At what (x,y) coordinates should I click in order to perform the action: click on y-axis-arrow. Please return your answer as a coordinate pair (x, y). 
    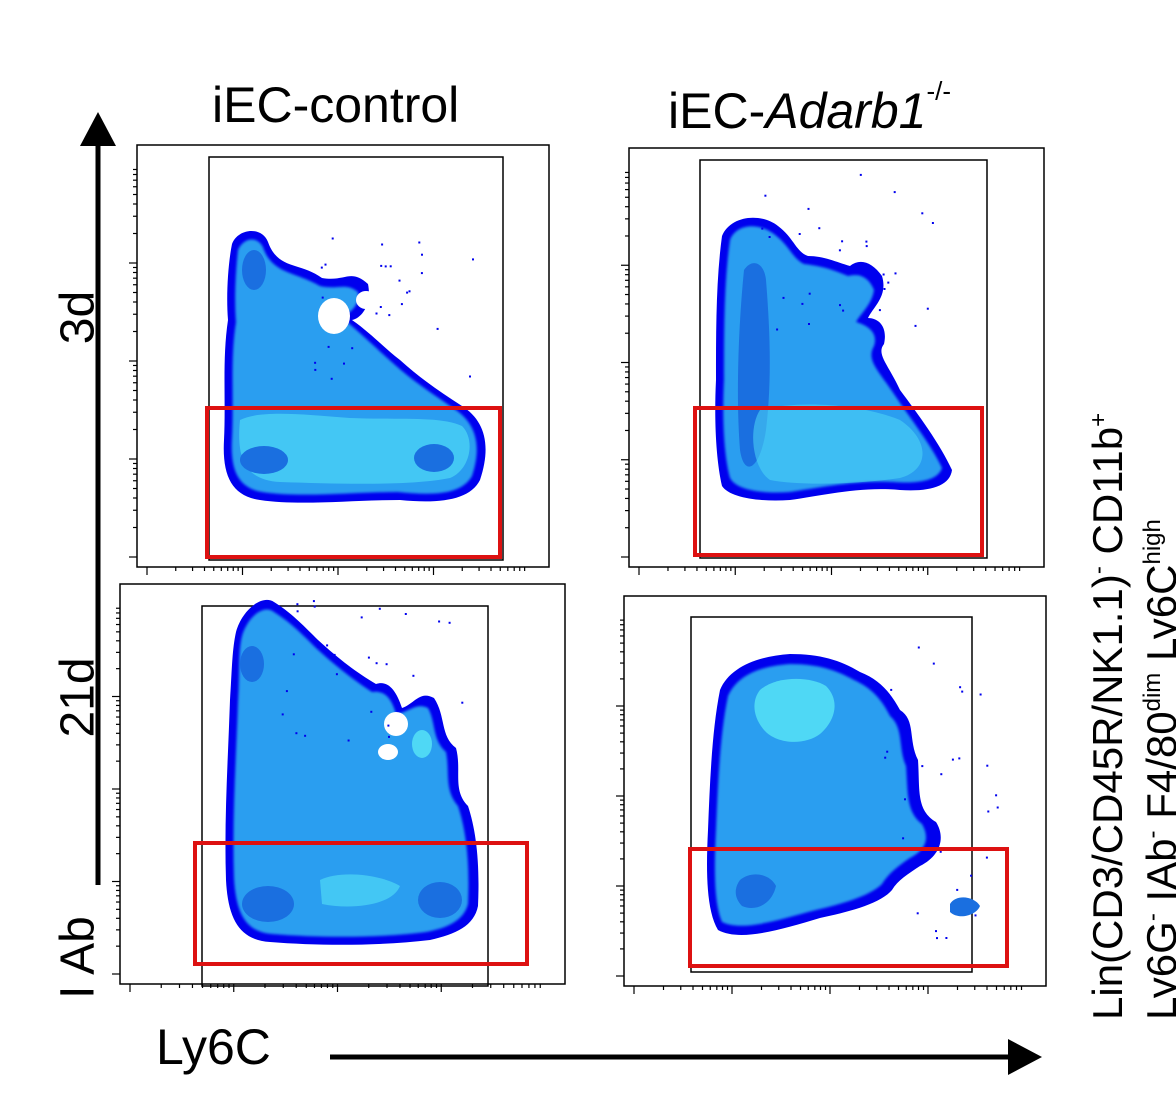
    Looking at the image, I should click on (98, 498).